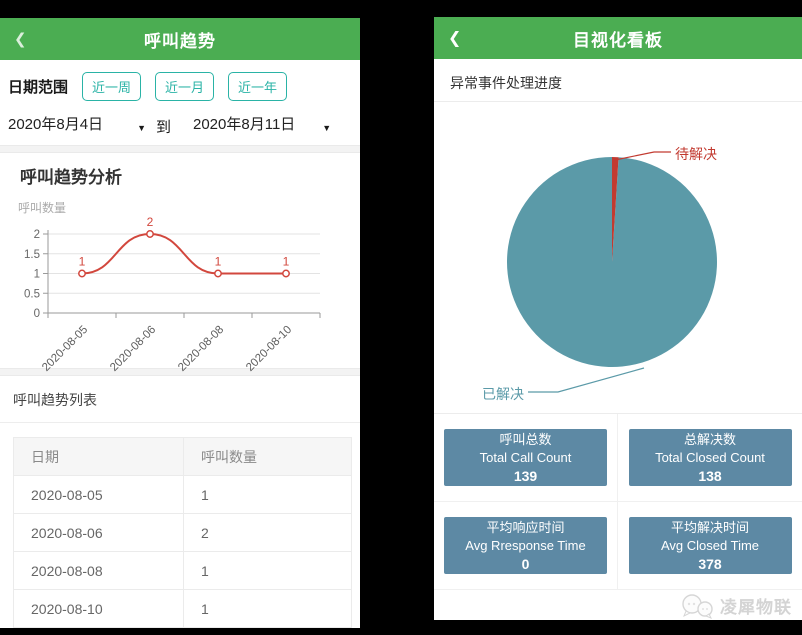 The width and height of the screenshot is (802, 635). What do you see at coordinates (180, 399) in the screenshot?
I see `list-section-header: 呼叫趋势列表` at bounding box center [180, 399].